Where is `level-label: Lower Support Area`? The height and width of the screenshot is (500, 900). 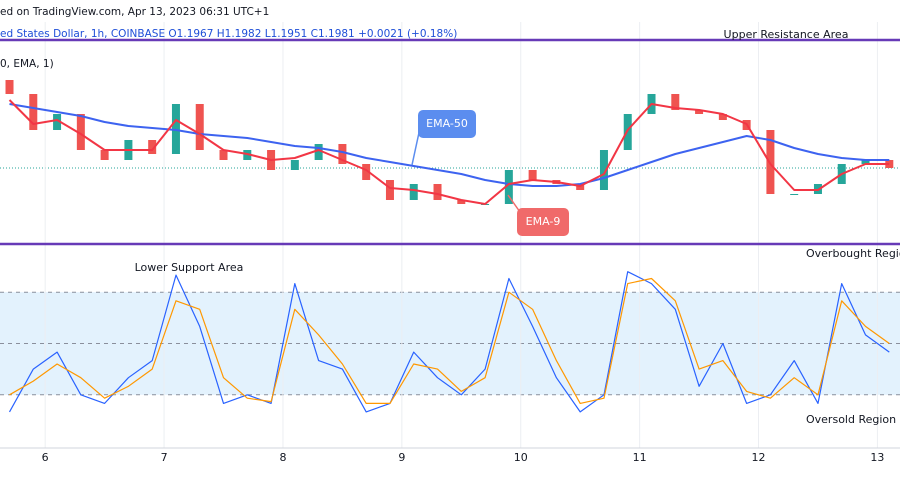 level-label: Lower Support Area is located at coordinates (189, 267).